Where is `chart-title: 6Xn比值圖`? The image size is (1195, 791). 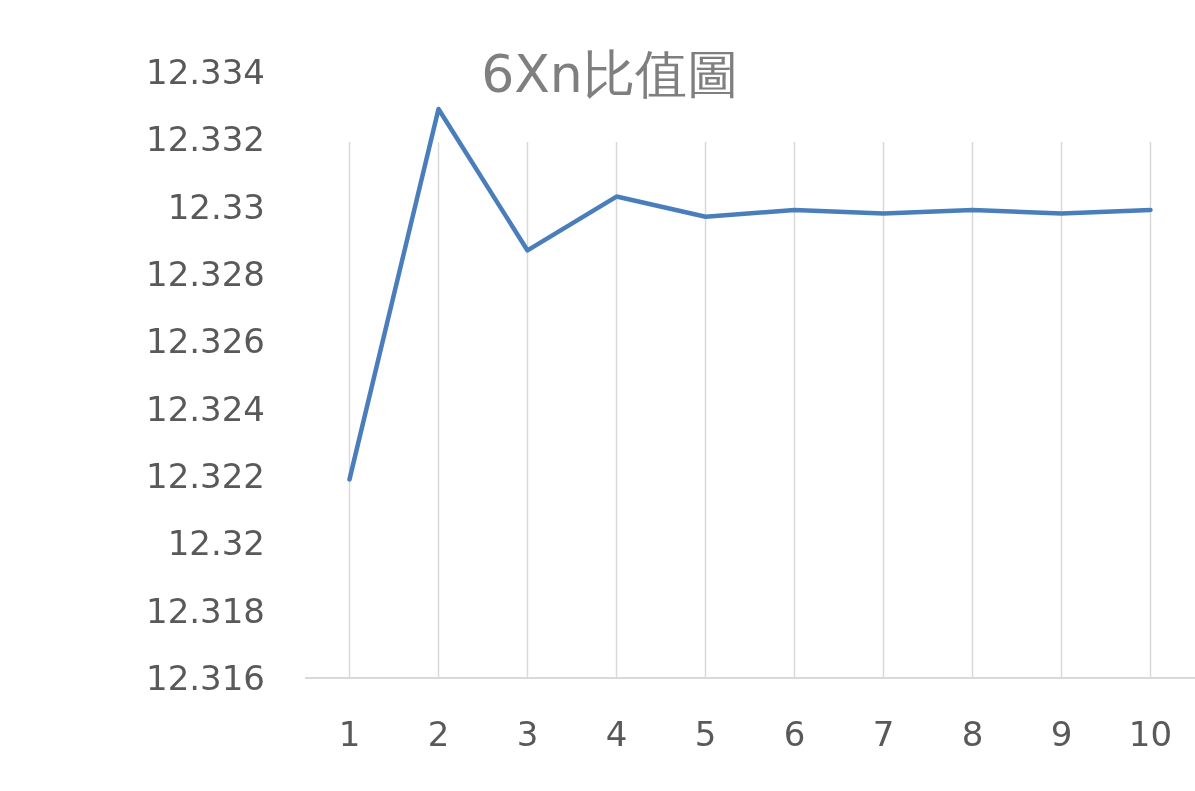 chart-title: 6Xn比值圖 is located at coordinates (610, 74).